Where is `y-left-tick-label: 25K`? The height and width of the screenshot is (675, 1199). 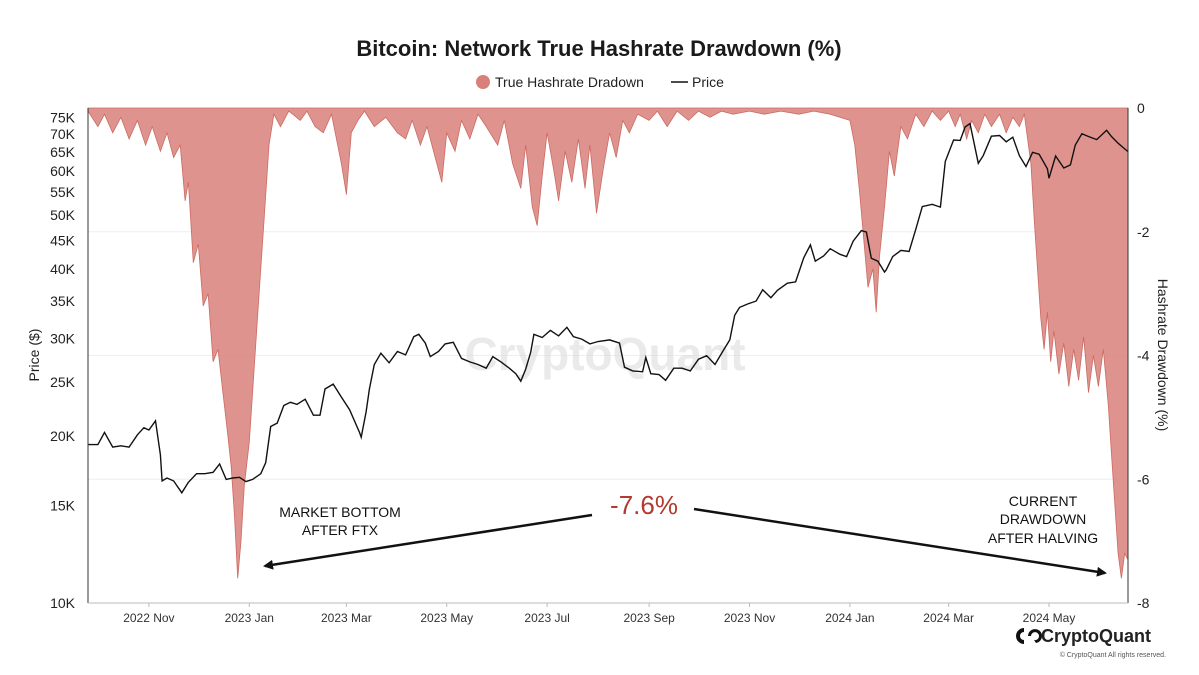
y-left-tick-label: 25K is located at coordinates (63, 382).